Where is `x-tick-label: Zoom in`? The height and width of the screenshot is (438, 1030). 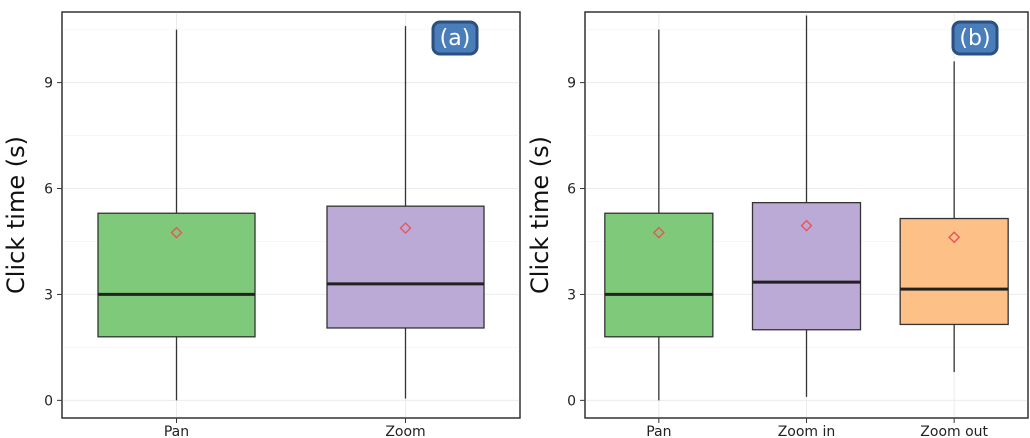
x-tick-label: Zoom in is located at coordinates (807, 431).